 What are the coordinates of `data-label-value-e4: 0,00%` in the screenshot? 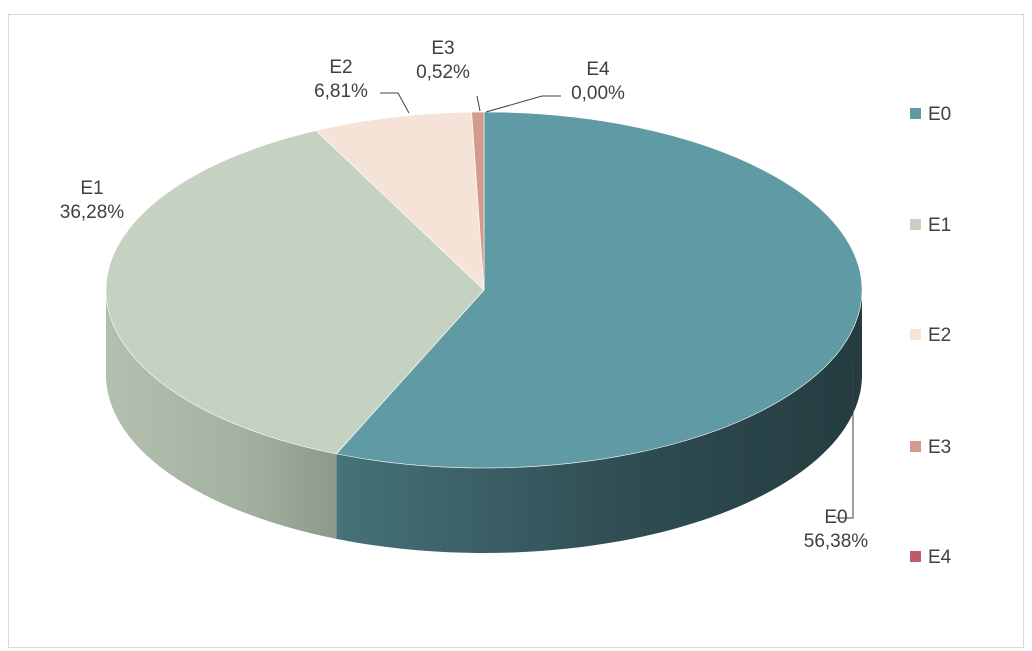 It's located at (598, 93).